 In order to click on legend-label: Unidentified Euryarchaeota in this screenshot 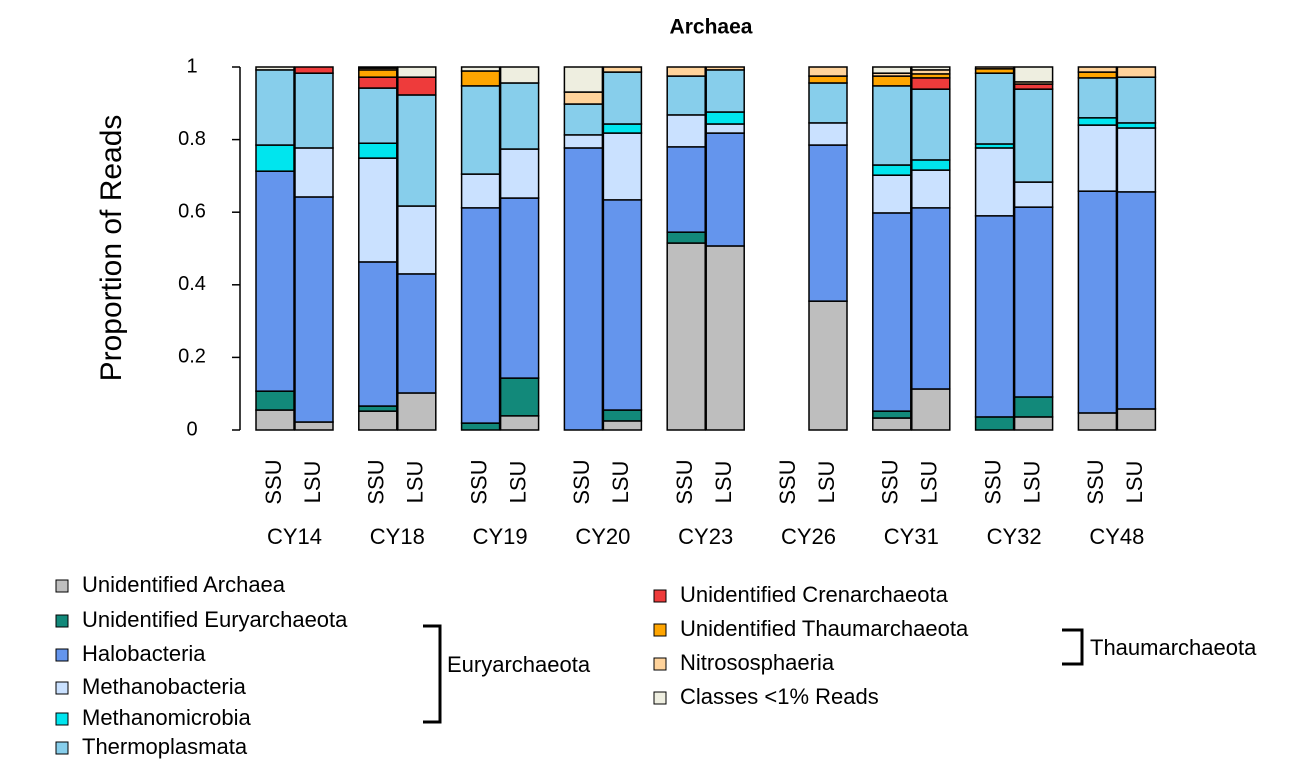, I will do `click(215, 619)`.